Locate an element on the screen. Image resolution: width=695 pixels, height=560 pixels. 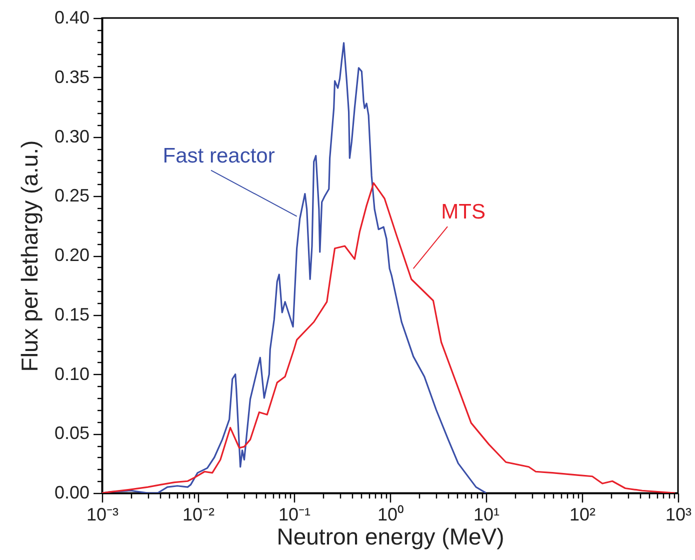
annotation: Fast reactor is located at coordinates (218, 156).